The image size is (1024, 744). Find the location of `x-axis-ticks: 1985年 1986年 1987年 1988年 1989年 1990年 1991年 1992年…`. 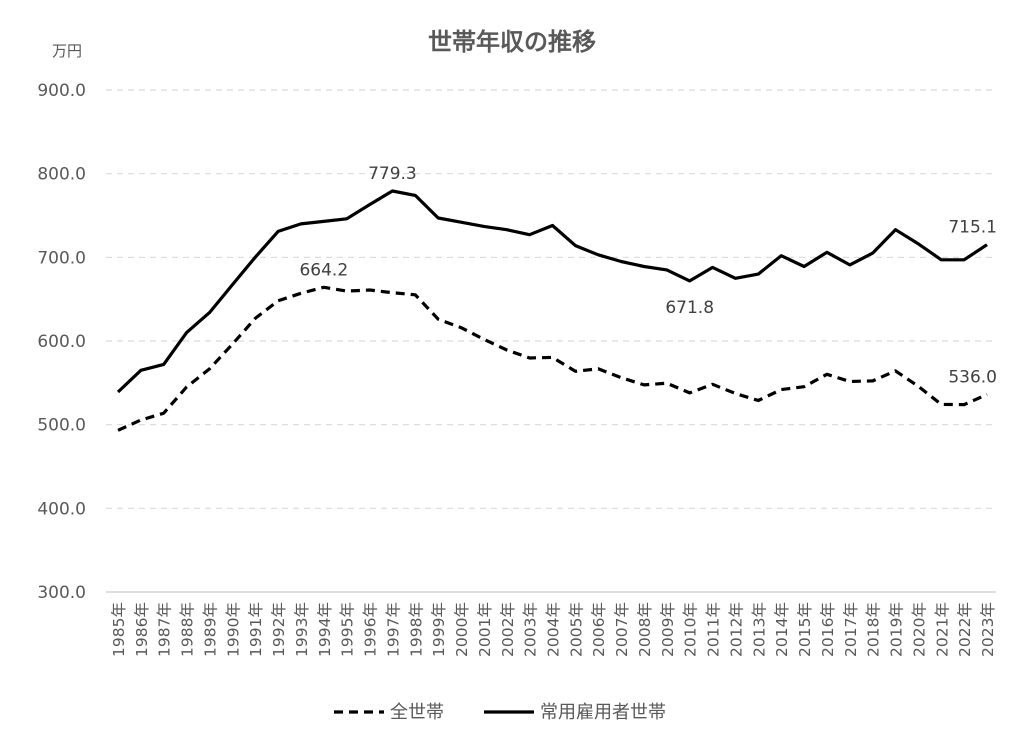

x-axis-ticks: 1985年 1986年 1987年 1988年 1989年 1990年 1991年 1992年… is located at coordinates (553, 629).